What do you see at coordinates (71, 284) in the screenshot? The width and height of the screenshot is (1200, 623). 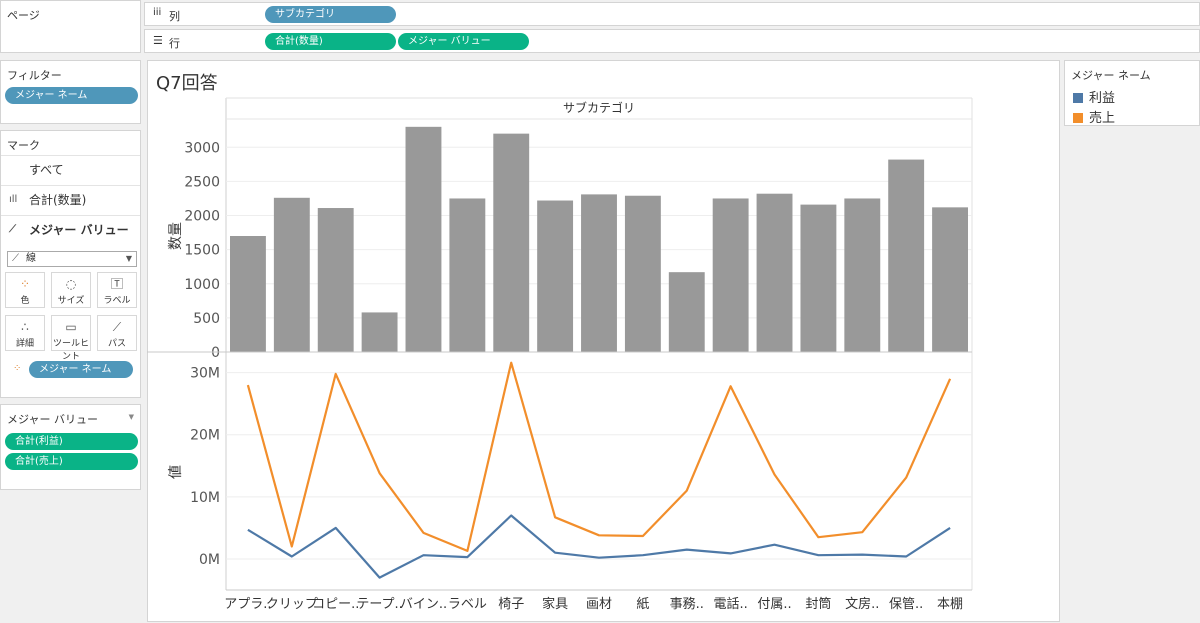 I see `size-icon: ◌` at bounding box center [71, 284].